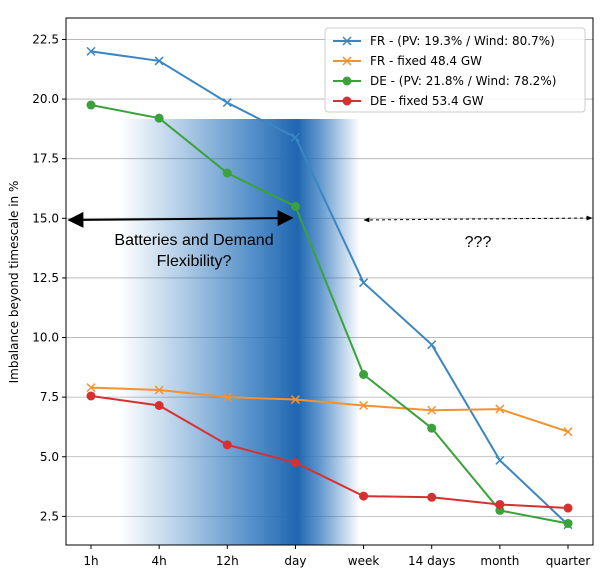 This screenshot has width=613, height=586. Describe the element at coordinates (478, 242) in the screenshot. I see `right-annotation: ???` at that location.